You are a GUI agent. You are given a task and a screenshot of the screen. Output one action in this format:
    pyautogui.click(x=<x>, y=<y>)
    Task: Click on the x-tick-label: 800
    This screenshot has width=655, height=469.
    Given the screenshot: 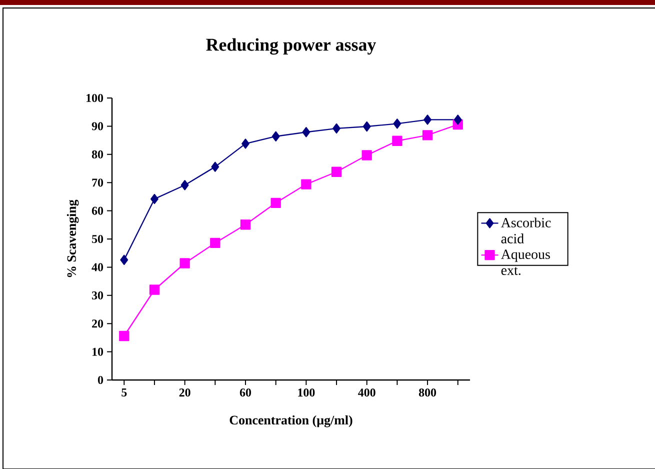 What is the action you would take?
    pyautogui.click(x=427, y=392)
    